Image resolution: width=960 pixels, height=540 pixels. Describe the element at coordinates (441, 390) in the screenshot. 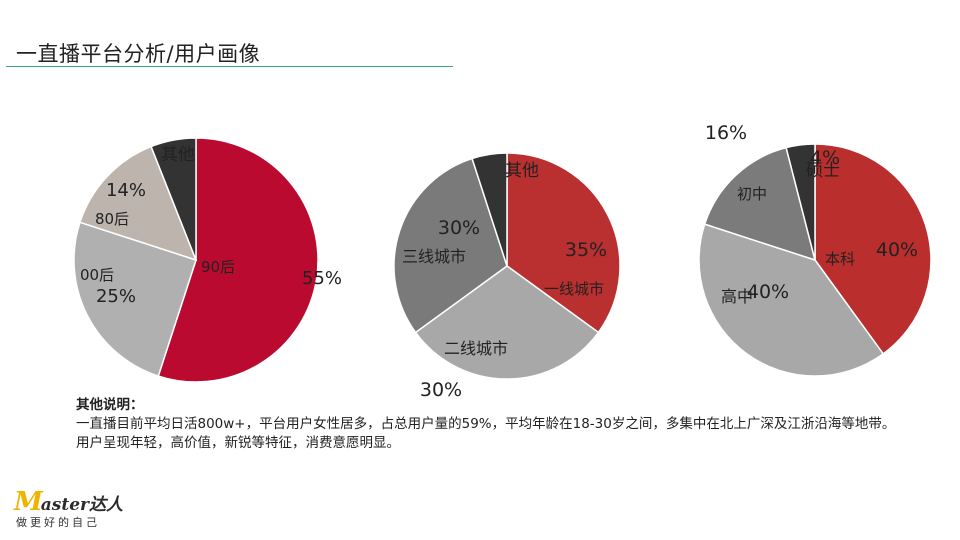

I see `city-value-label-1: 30%` at that location.